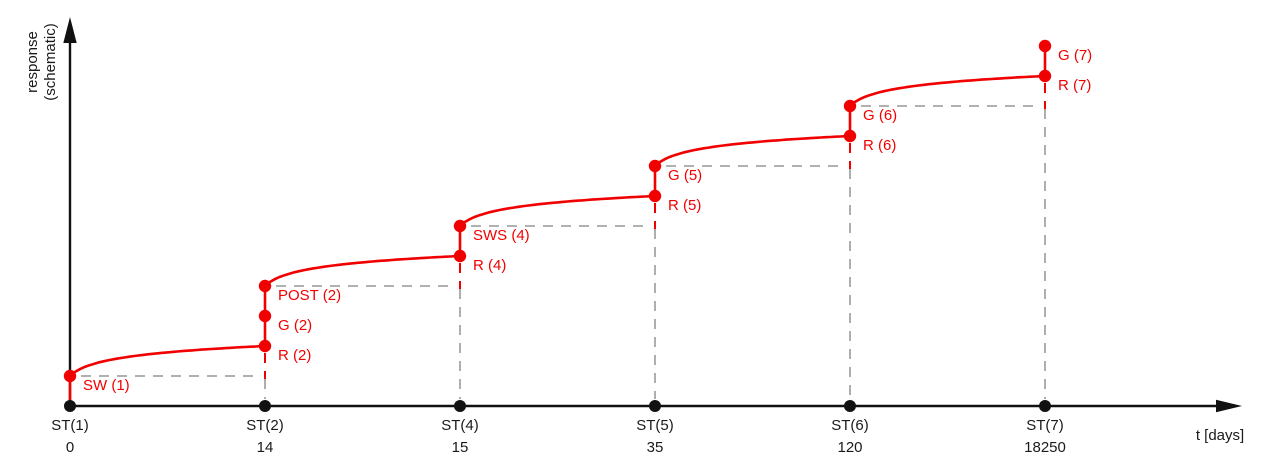  I want to click on x-tick-station-label: ST(7), so click(1045, 425).